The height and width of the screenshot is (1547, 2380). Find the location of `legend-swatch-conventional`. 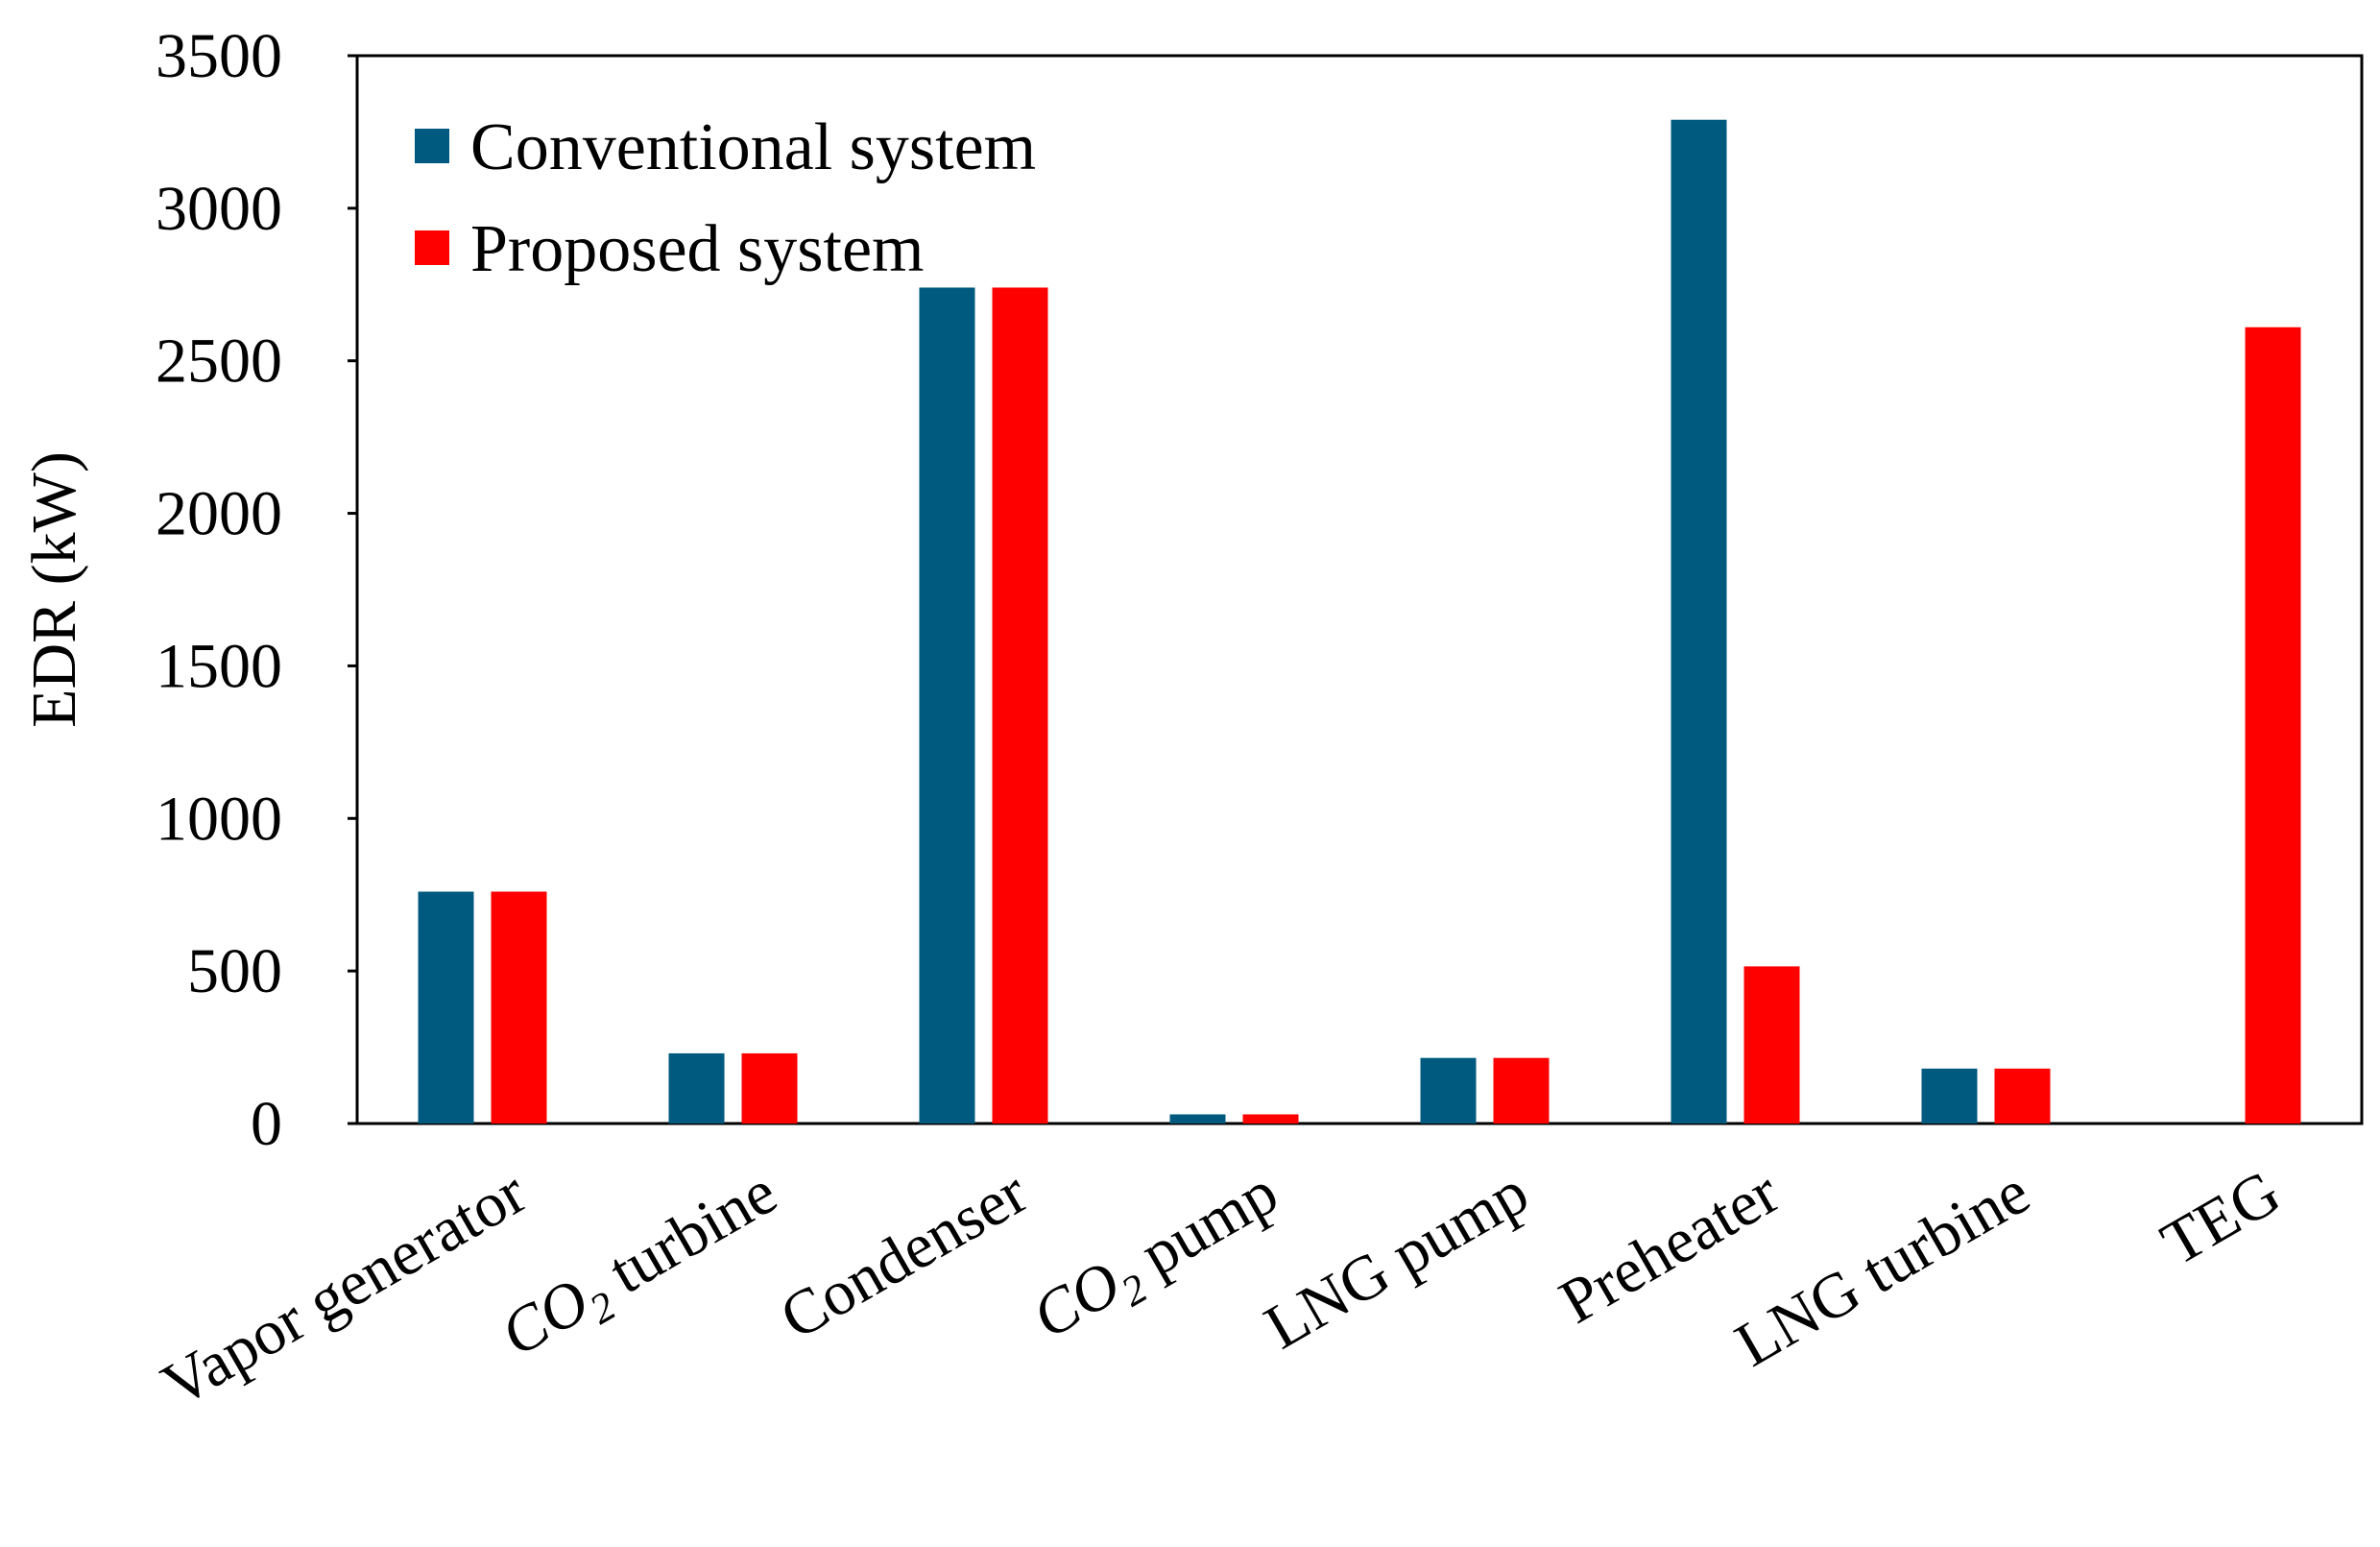

legend-swatch-conventional is located at coordinates (432, 146).